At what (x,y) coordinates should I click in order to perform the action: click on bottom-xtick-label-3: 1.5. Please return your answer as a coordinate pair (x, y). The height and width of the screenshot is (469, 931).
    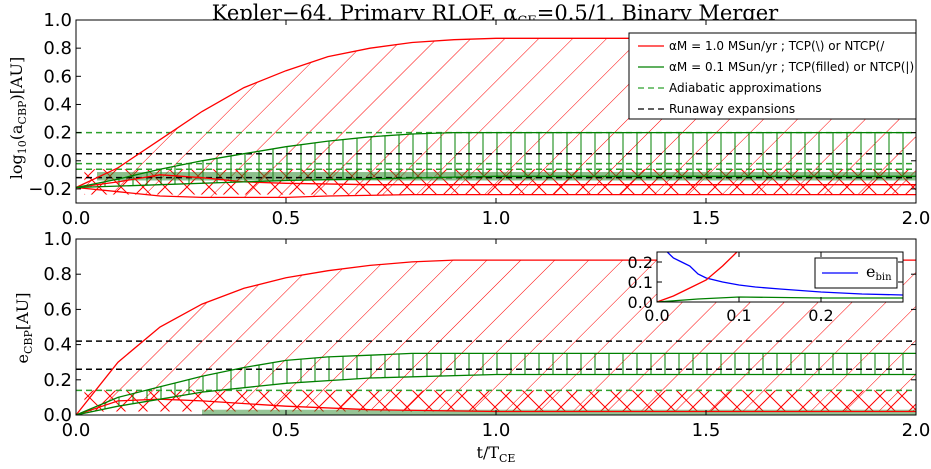
    Looking at the image, I should click on (706, 430).